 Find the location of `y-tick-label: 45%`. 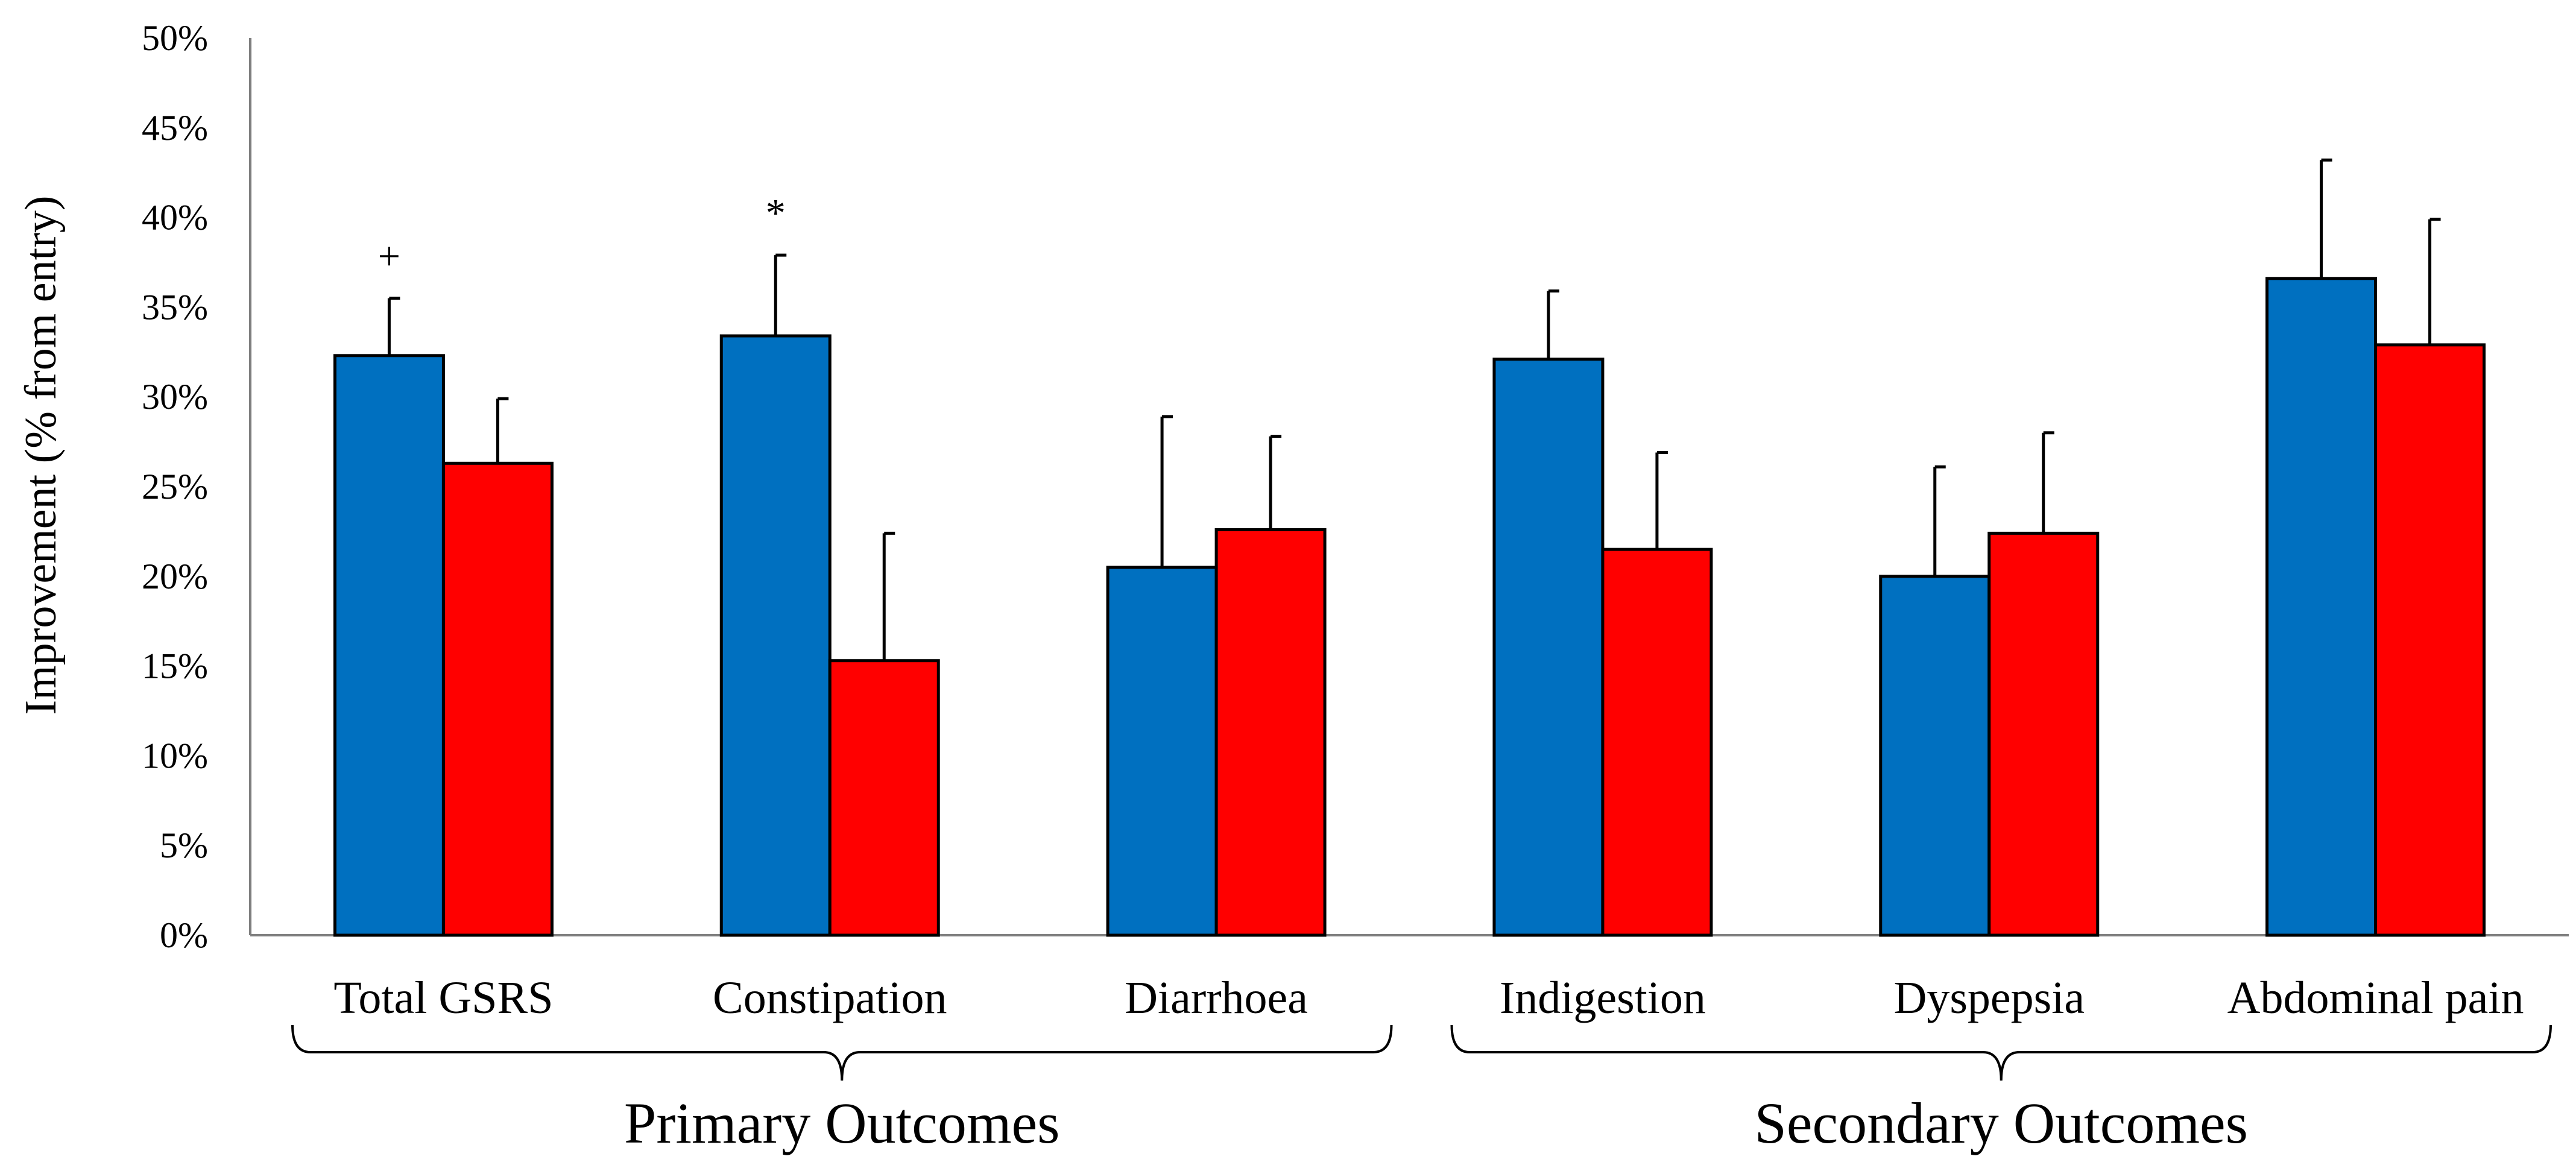

y-tick-label: 45% is located at coordinates (175, 128).